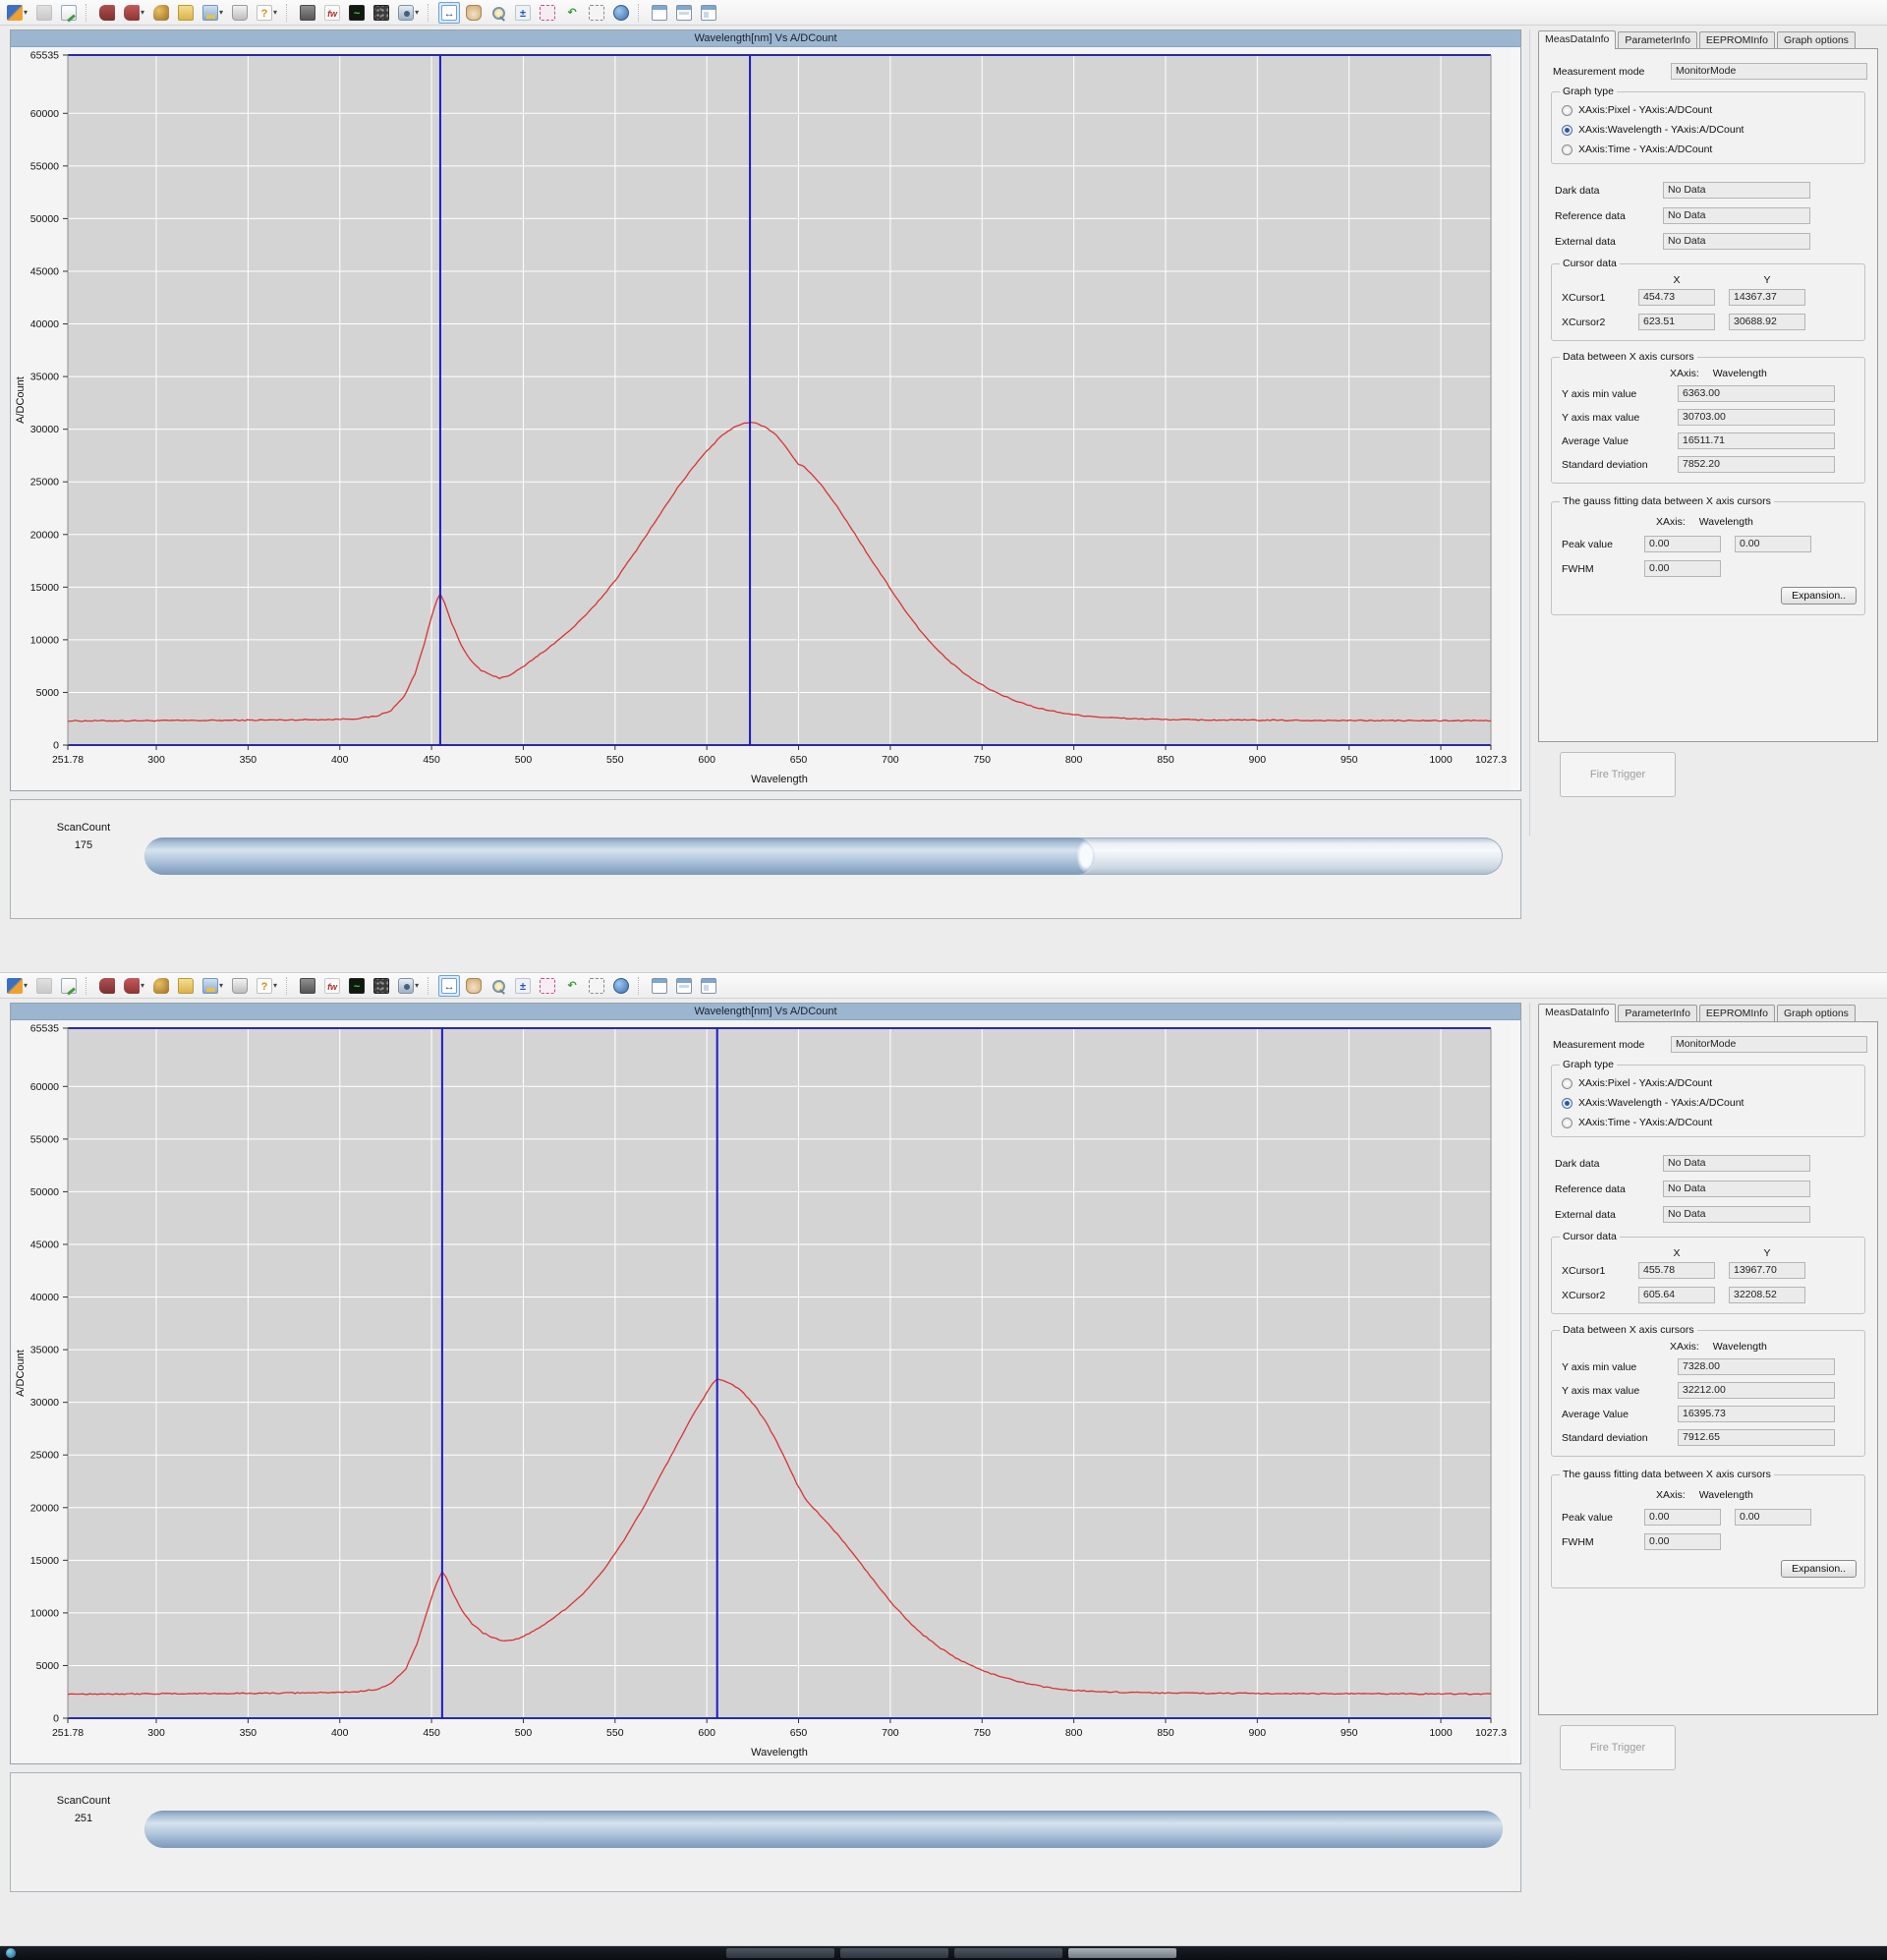 The image size is (1887, 1960). What do you see at coordinates (1676, 298) in the screenshot?
I see `xcursor1-x-field: 454.73` at bounding box center [1676, 298].